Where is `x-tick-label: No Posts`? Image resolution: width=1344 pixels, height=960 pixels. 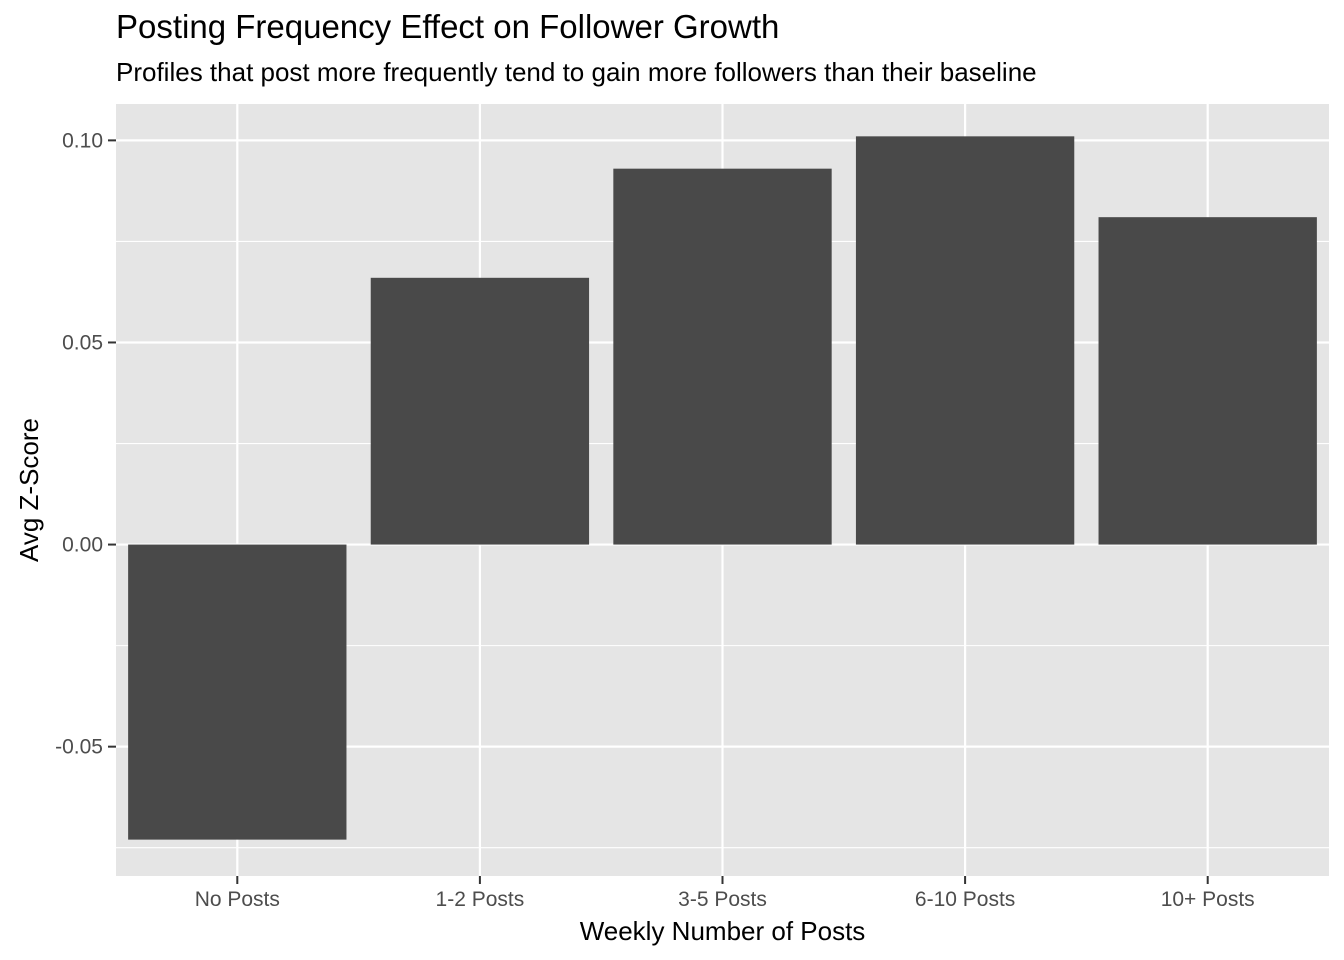
x-tick-label: No Posts is located at coordinates (237, 899).